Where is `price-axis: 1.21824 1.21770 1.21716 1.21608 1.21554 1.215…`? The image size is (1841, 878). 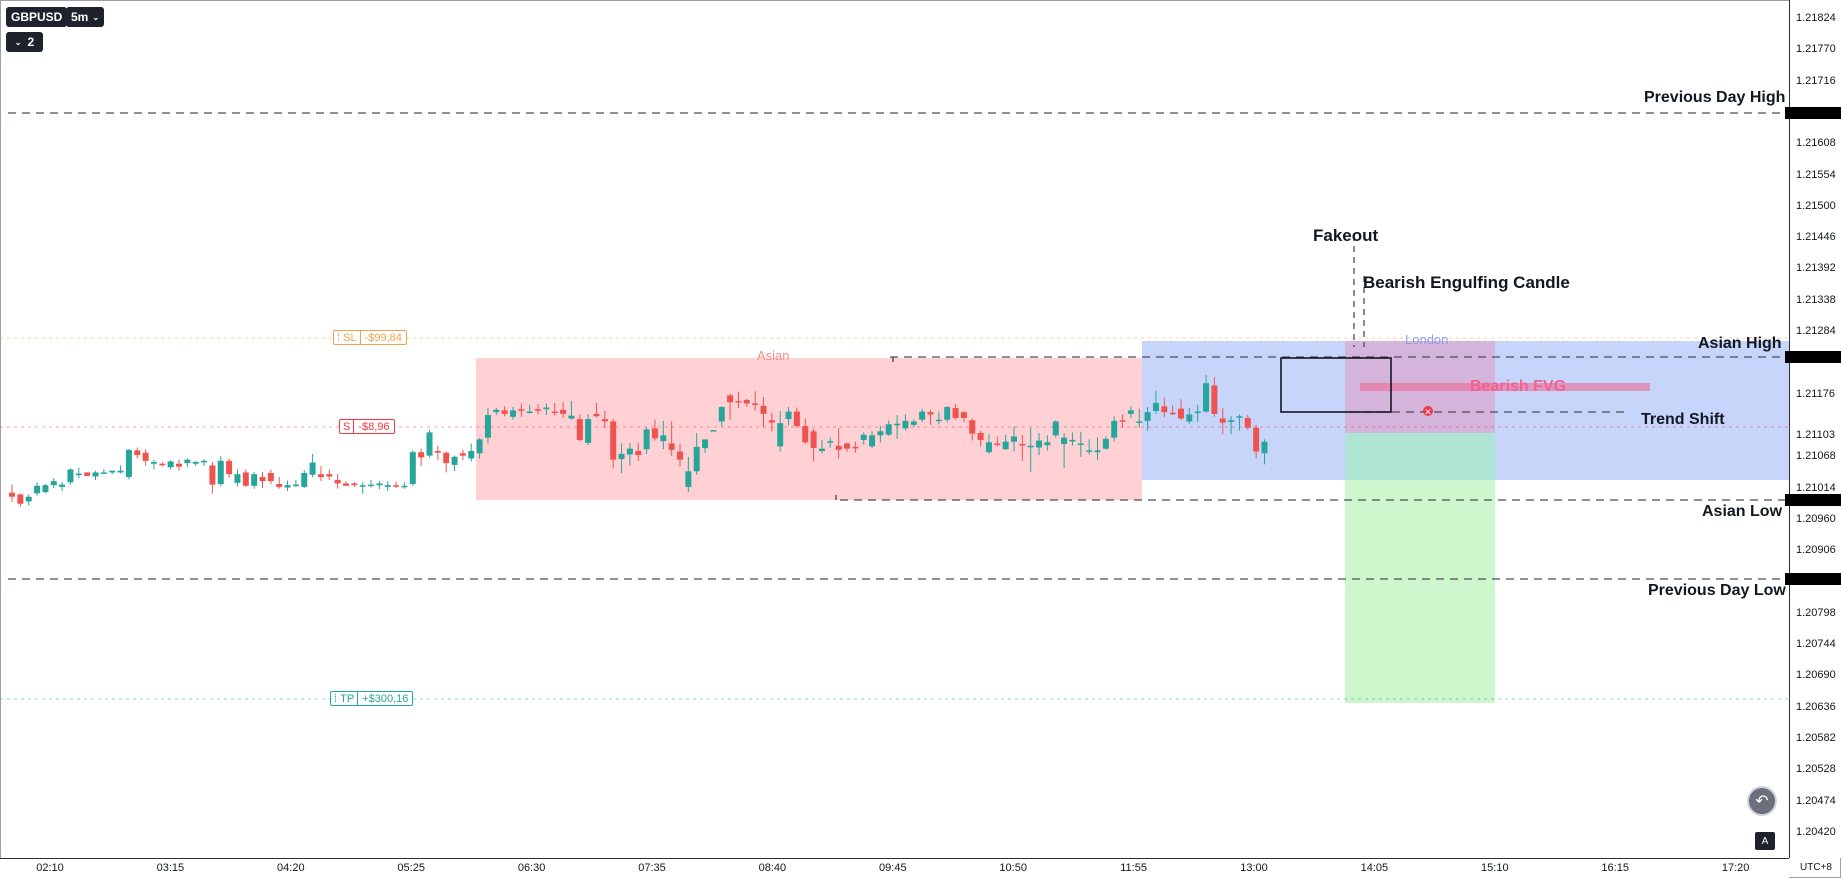 price-axis: 1.21824 1.21770 1.21716 1.21608 1.21554 1.215… is located at coordinates (1815, 429).